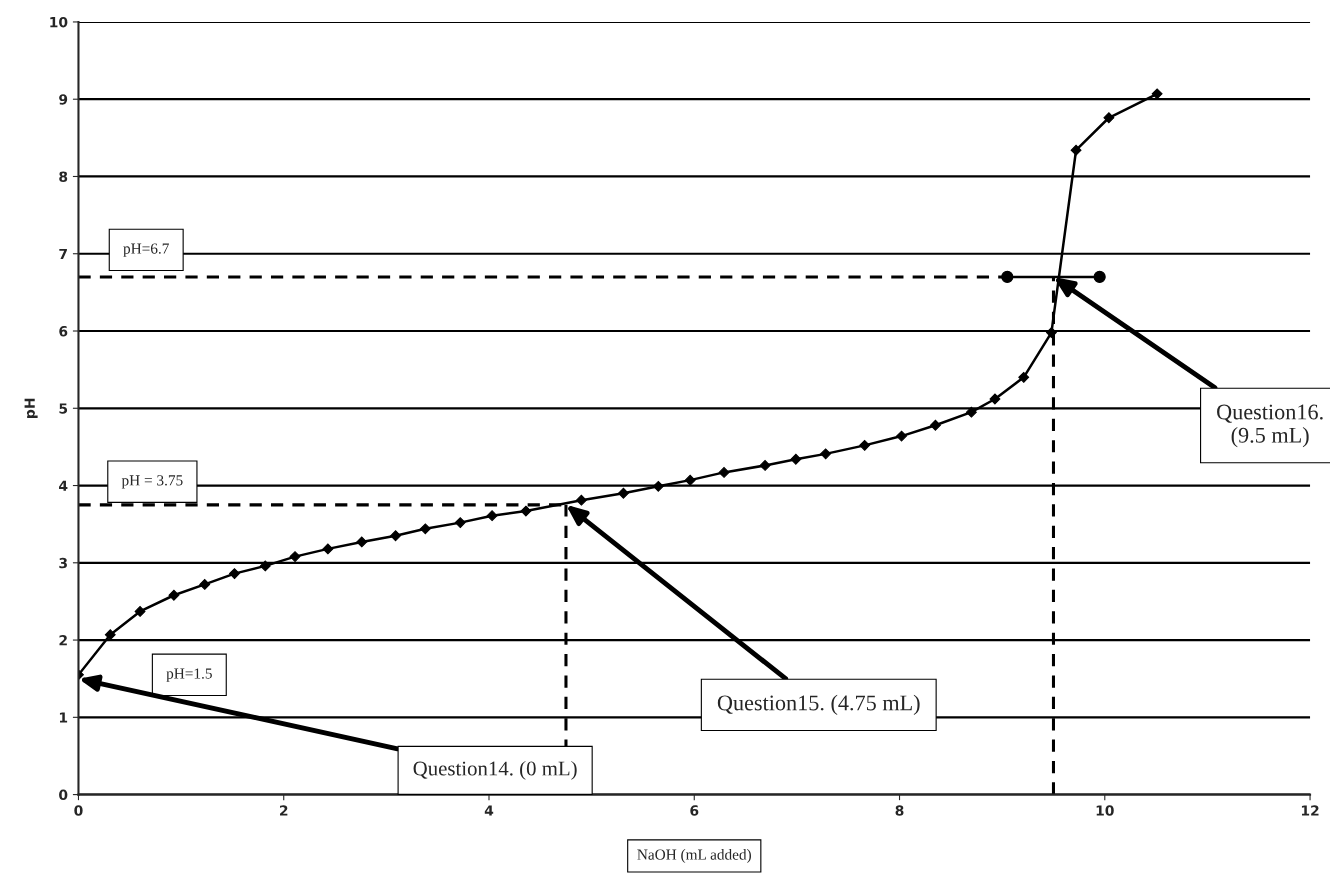 This screenshot has width=1330, height=878. What do you see at coordinates (818, 704) in the screenshot?
I see `annotation: Question15. (4.75 mL)` at bounding box center [818, 704].